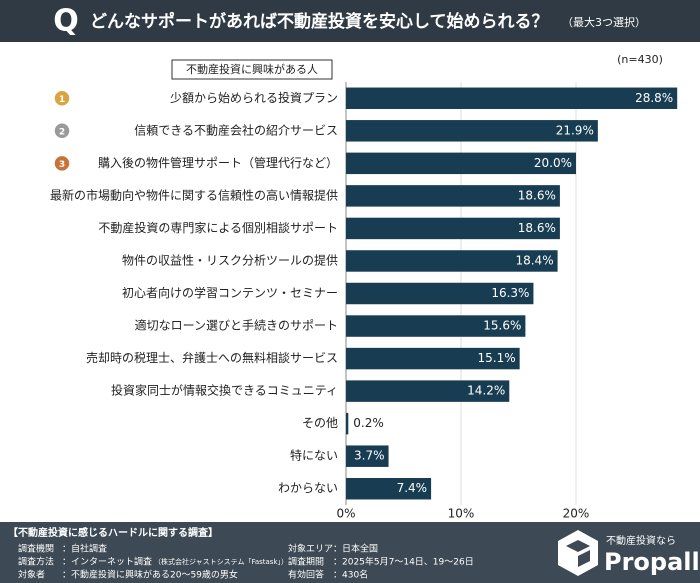  What do you see at coordinates (553, 163) in the screenshot?
I see `value-label: 20.0%` at bounding box center [553, 163].